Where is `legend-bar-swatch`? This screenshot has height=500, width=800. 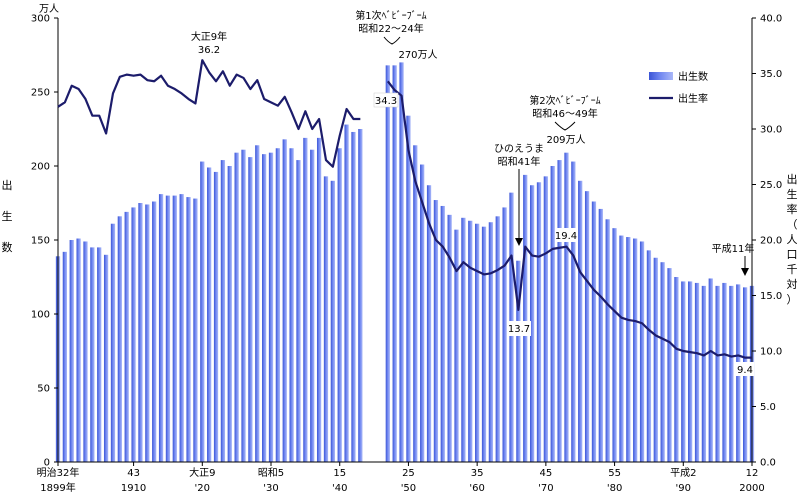
legend-bar-swatch is located at coordinates (661, 76).